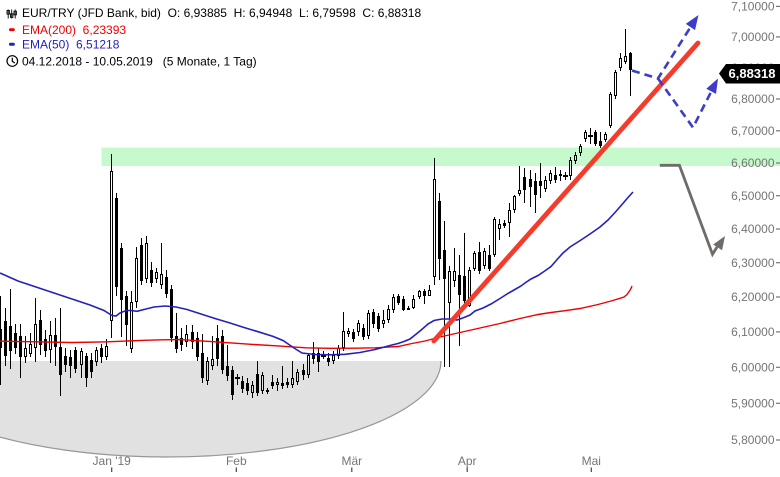 This screenshot has height=477, width=780. Describe the element at coordinates (752, 73) in the screenshot. I see `svg-text: 6,88318` at that location.